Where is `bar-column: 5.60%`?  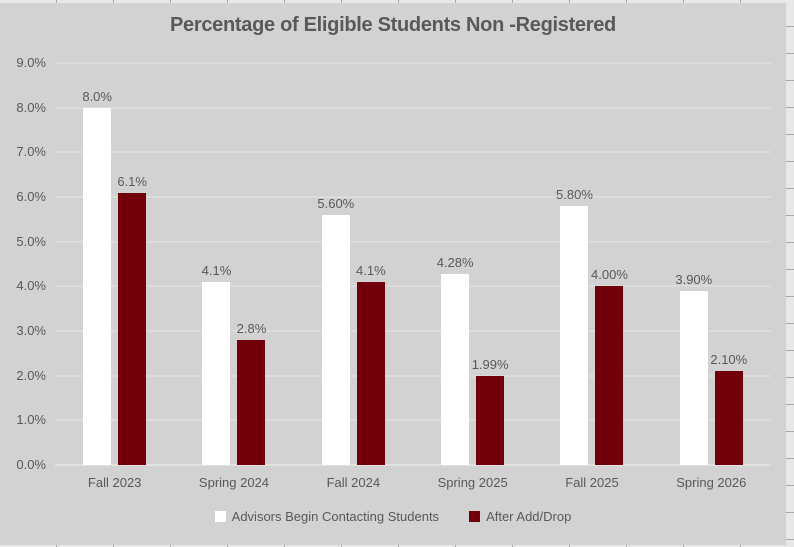
bar-column: 5.60% is located at coordinates (335, 330).